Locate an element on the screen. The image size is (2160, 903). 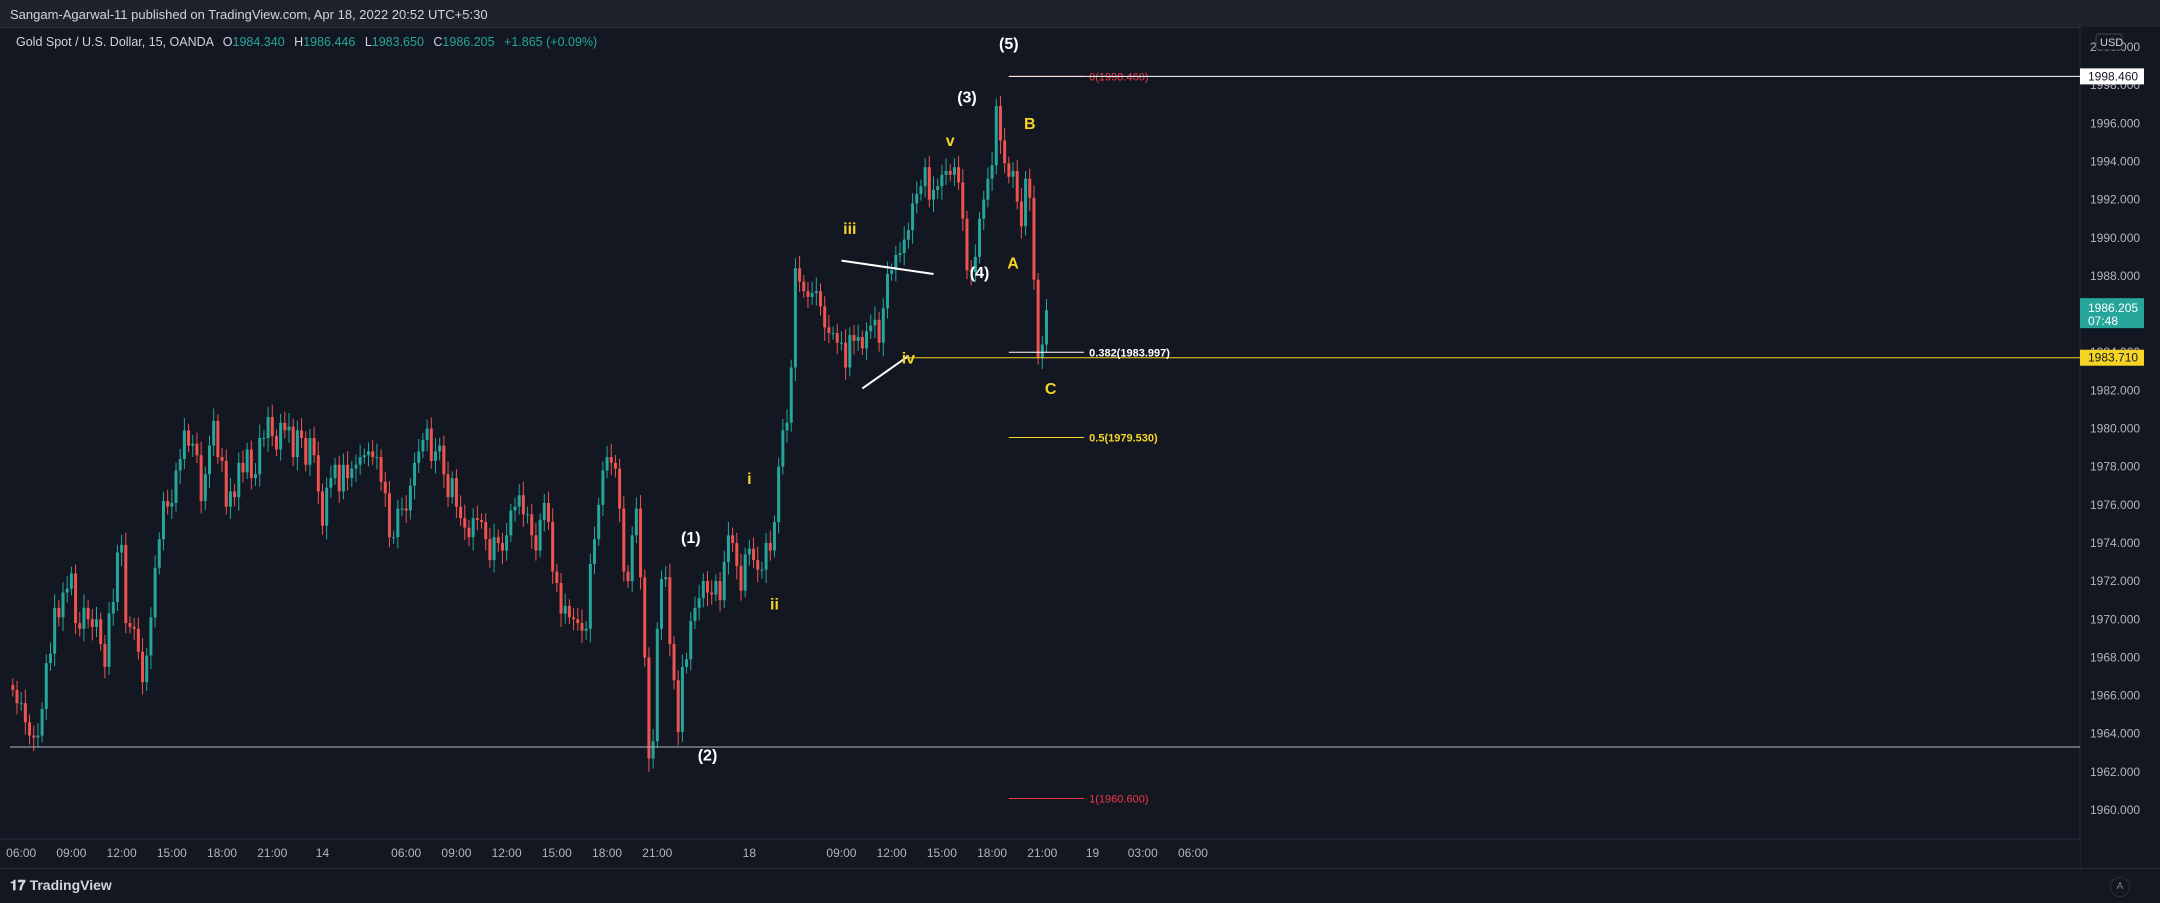
price-axis is located at coordinates (2120, 447).